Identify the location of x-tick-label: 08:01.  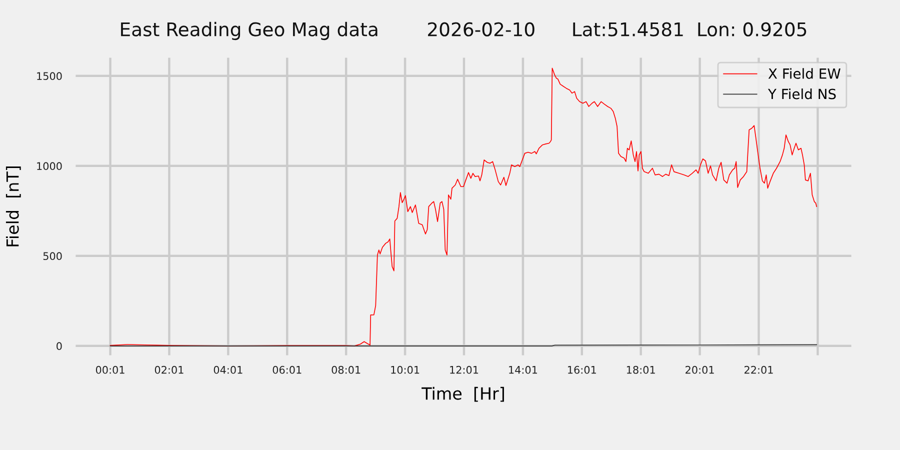
(346, 370).